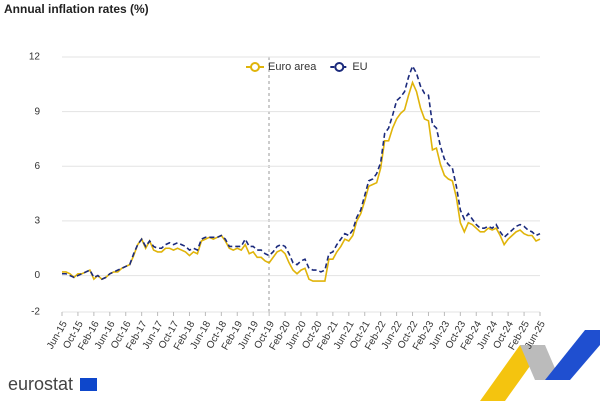 Image resolution: width=600 pixels, height=401 pixels. What do you see at coordinates (76, 9) in the screenshot?
I see `chart-title: Annual inflation rates (%)` at bounding box center [76, 9].